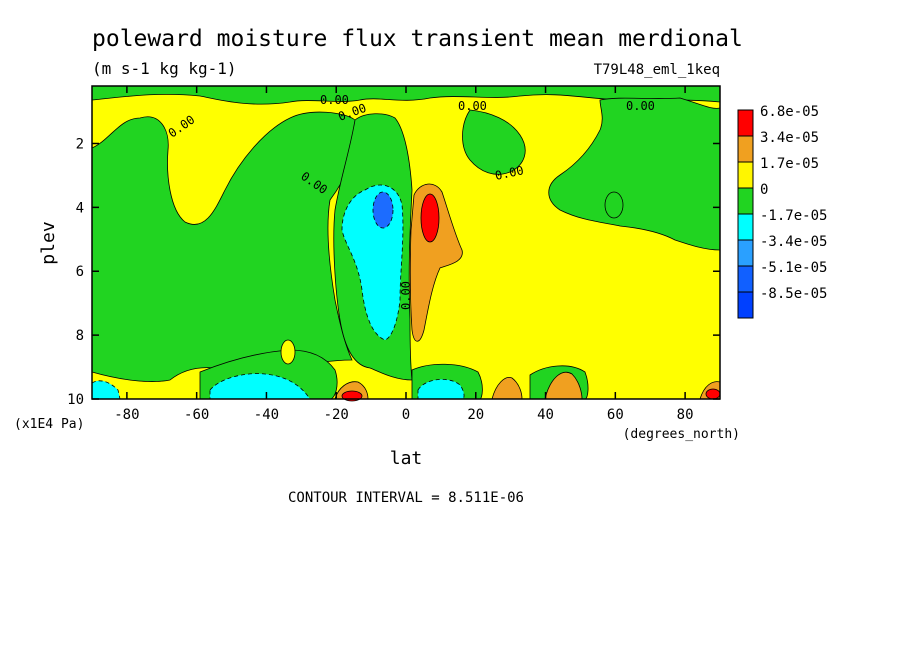 Image resolution: width=904 pixels, height=654 pixels. Describe the element at coordinates (789, 164) in the screenshot. I see `legend-label: 1.7e-05` at that location.